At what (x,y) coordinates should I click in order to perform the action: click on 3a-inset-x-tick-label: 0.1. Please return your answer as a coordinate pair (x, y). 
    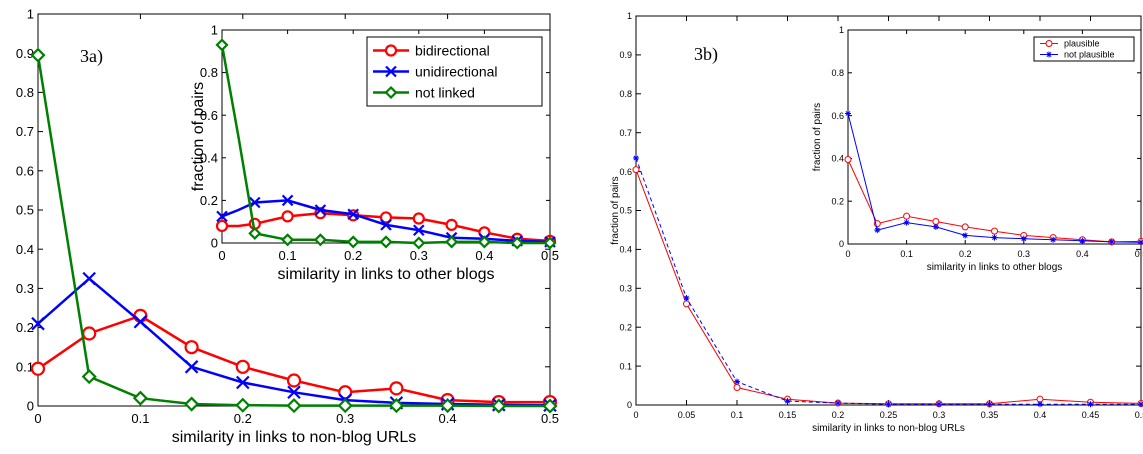
    Looking at the image, I should click on (288, 255).